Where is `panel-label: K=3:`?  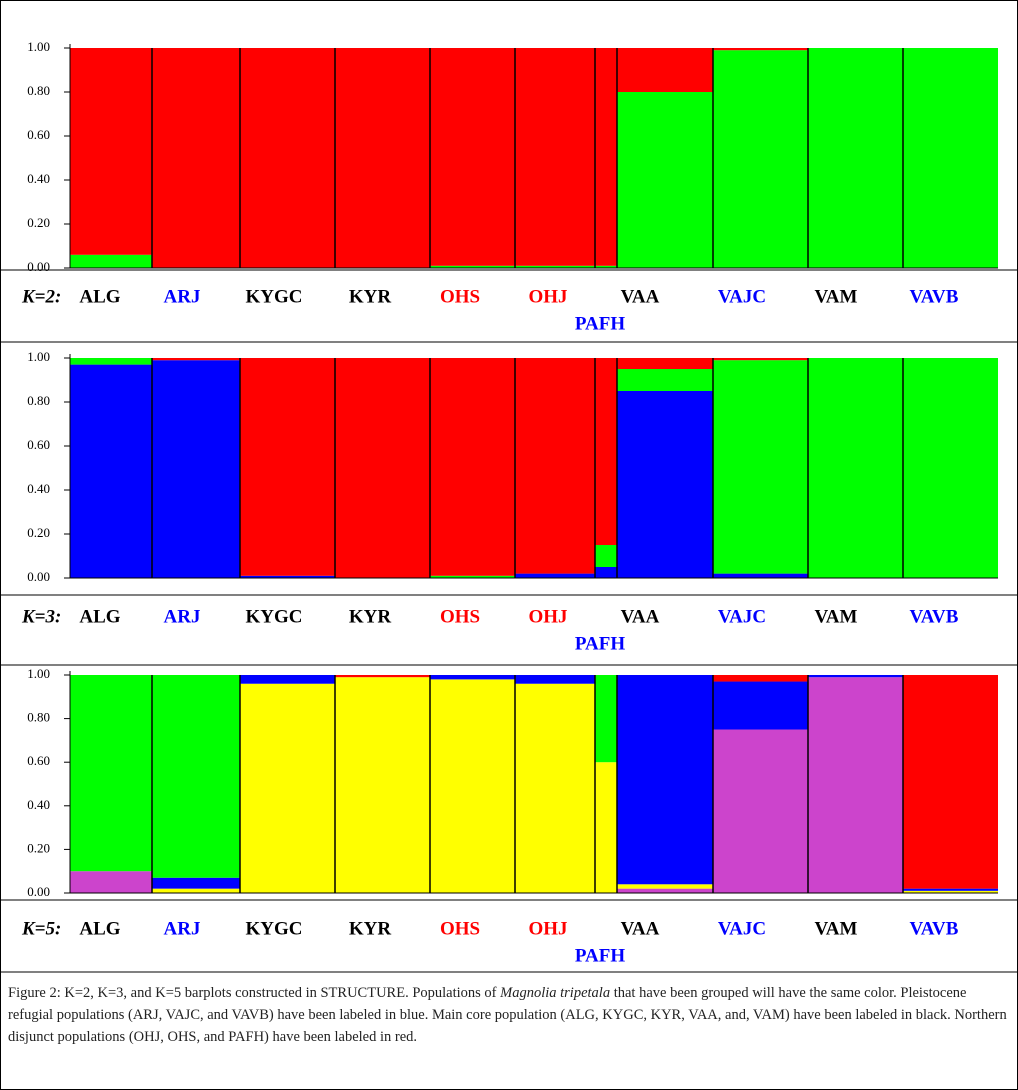
panel-label: K=3: is located at coordinates (41, 616).